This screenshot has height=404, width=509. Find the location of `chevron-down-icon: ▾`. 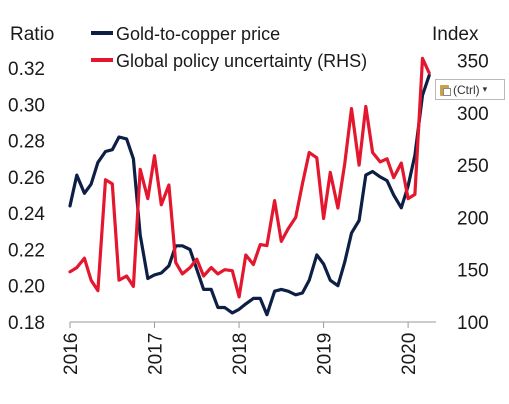

chevron-down-icon: ▾ is located at coordinates (485, 89).